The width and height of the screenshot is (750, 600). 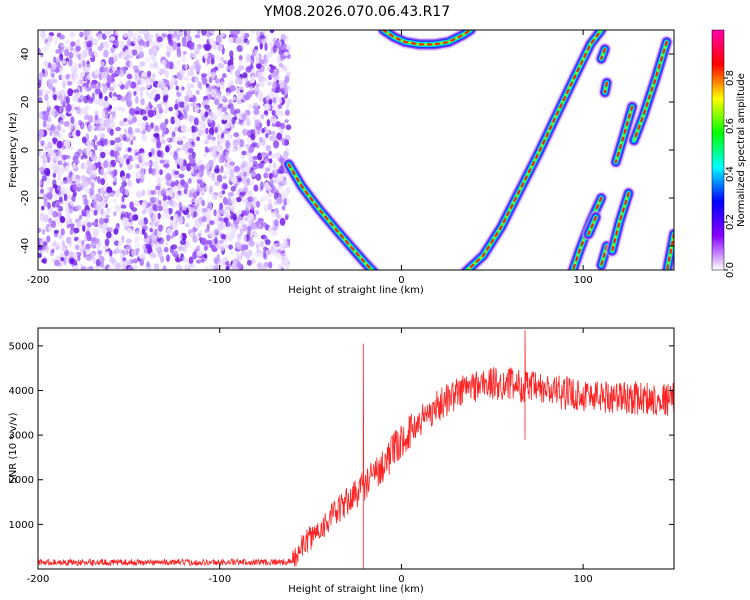 I want to click on spectral-curve-core-yellow, so click(x=620, y=222).